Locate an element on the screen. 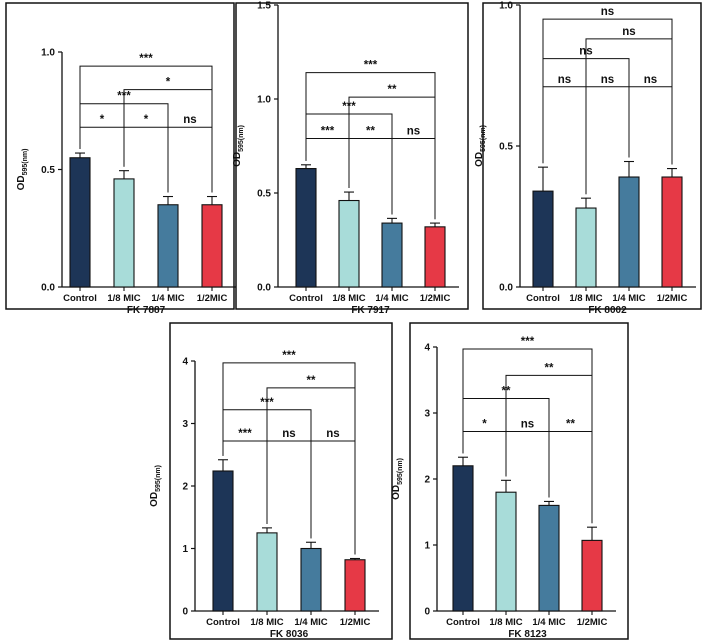 Image resolution: width=708 pixels, height=640 pixels. x-axis-label: FK 8123 is located at coordinates (527, 634).